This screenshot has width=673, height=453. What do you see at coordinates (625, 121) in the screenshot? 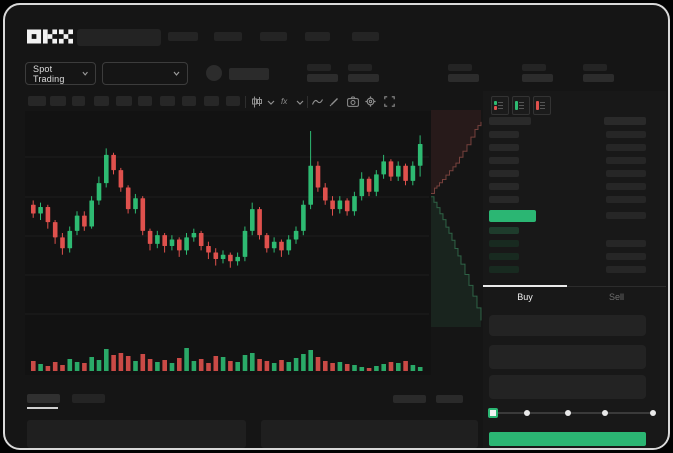
I see `book-header-right` at bounding box center [625, 121].